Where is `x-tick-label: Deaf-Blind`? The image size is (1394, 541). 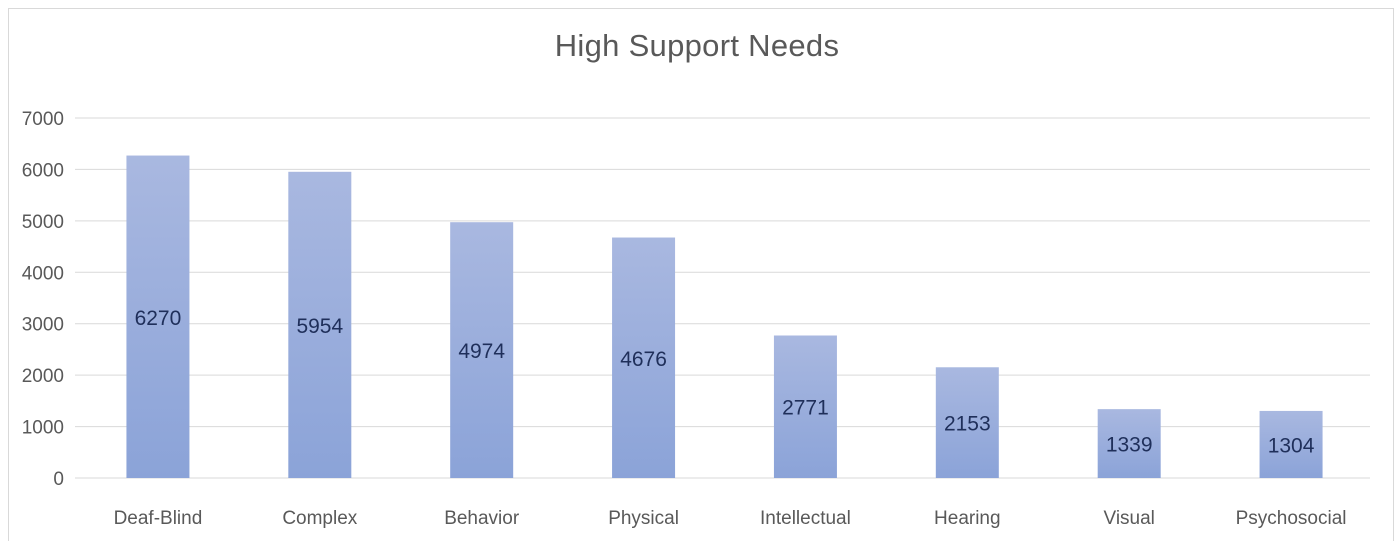 x-tick-label: Deaf-Blind is located at coordinates (158, 518).